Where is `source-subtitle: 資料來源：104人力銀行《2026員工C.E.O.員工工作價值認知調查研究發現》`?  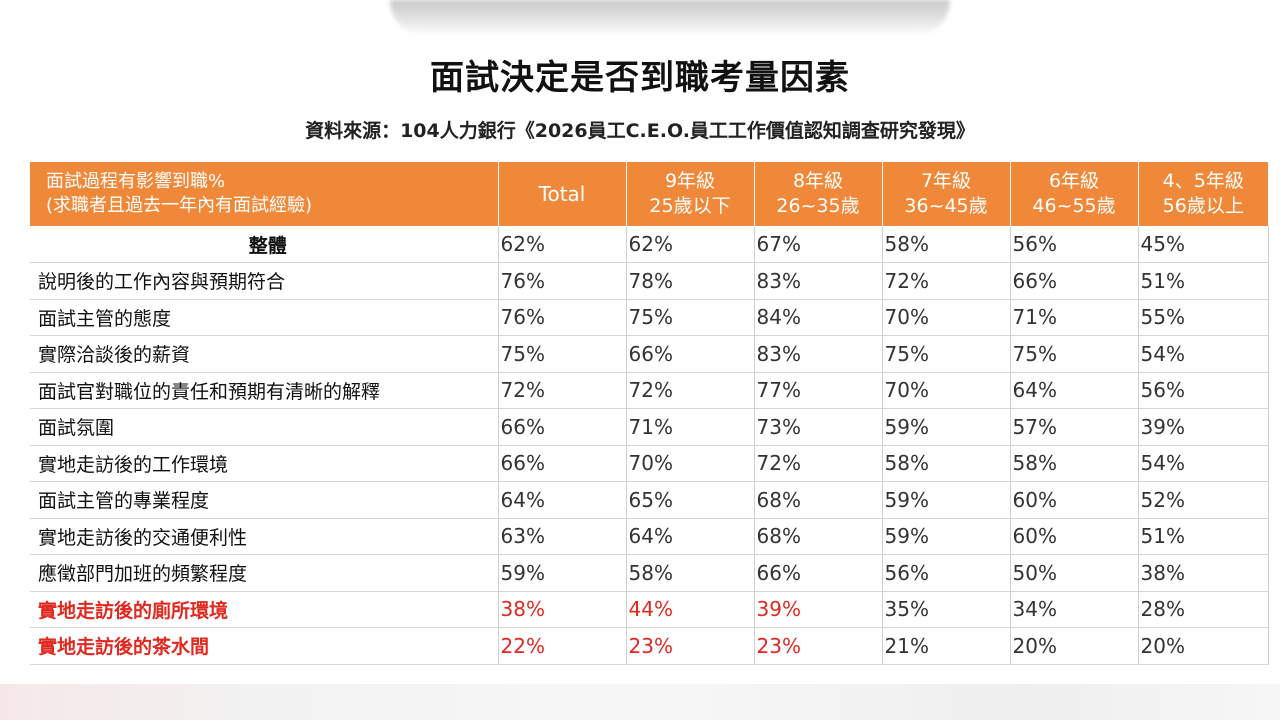
source-subtitle: 資料來源：104人力銀行《2026員工C.E.O.員工工作價值認知調查研究發現》 is located at coordinates (640, 131).